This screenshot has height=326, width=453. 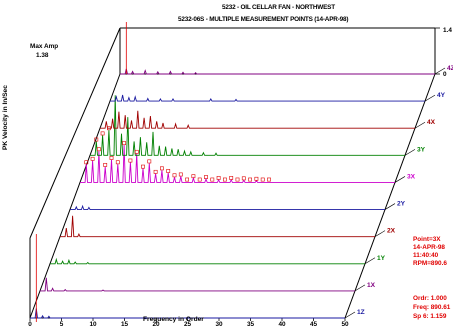 What do you see at coordinates (314, 323) in the screenshot?
I see `x-tick-label-9: 45` at bounding box center [314, 323].